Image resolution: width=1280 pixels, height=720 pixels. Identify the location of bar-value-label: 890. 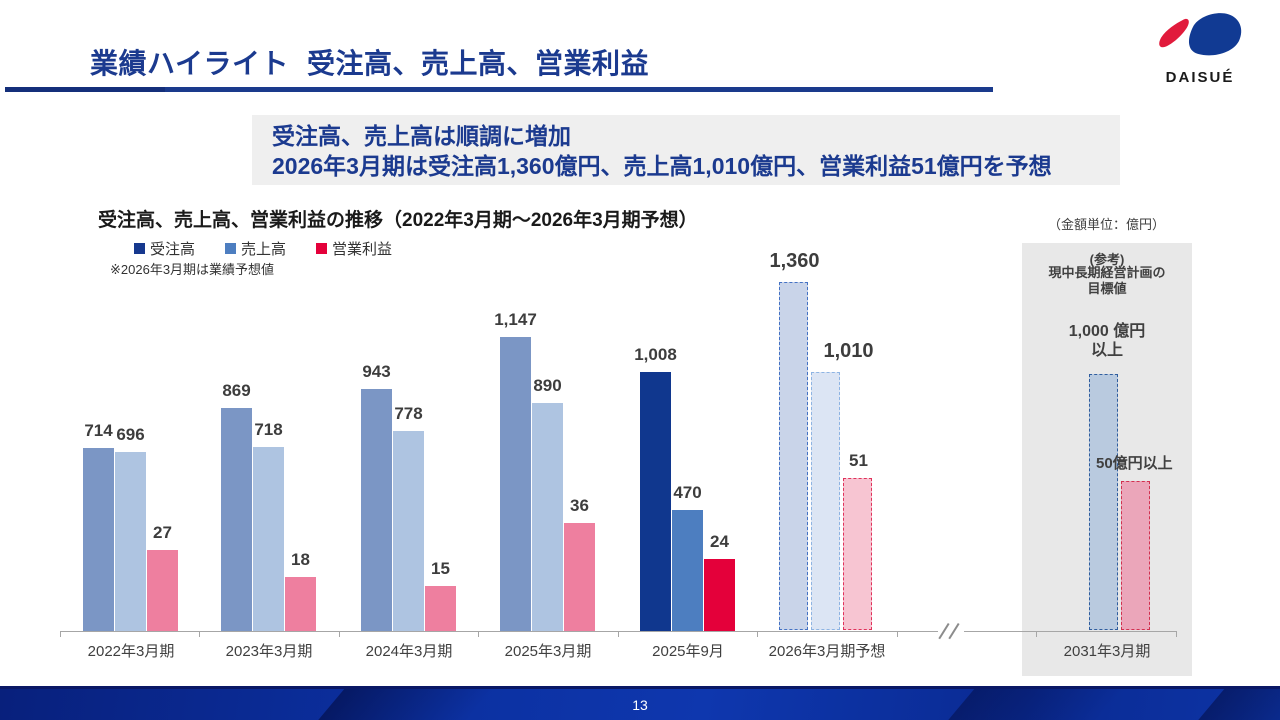
(547, 385).